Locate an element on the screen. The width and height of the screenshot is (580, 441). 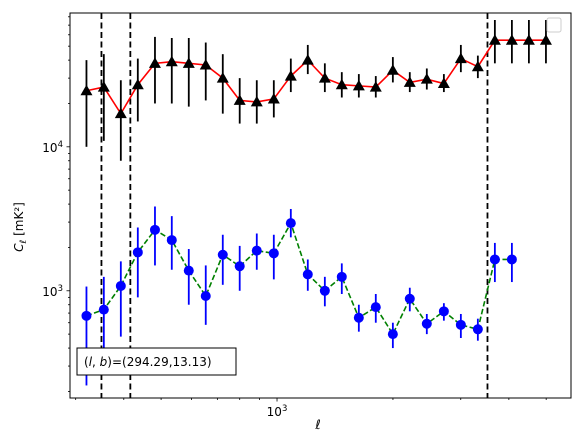
y-axis-label: Cℓ [mK²] is located at coordinates (20, 227).